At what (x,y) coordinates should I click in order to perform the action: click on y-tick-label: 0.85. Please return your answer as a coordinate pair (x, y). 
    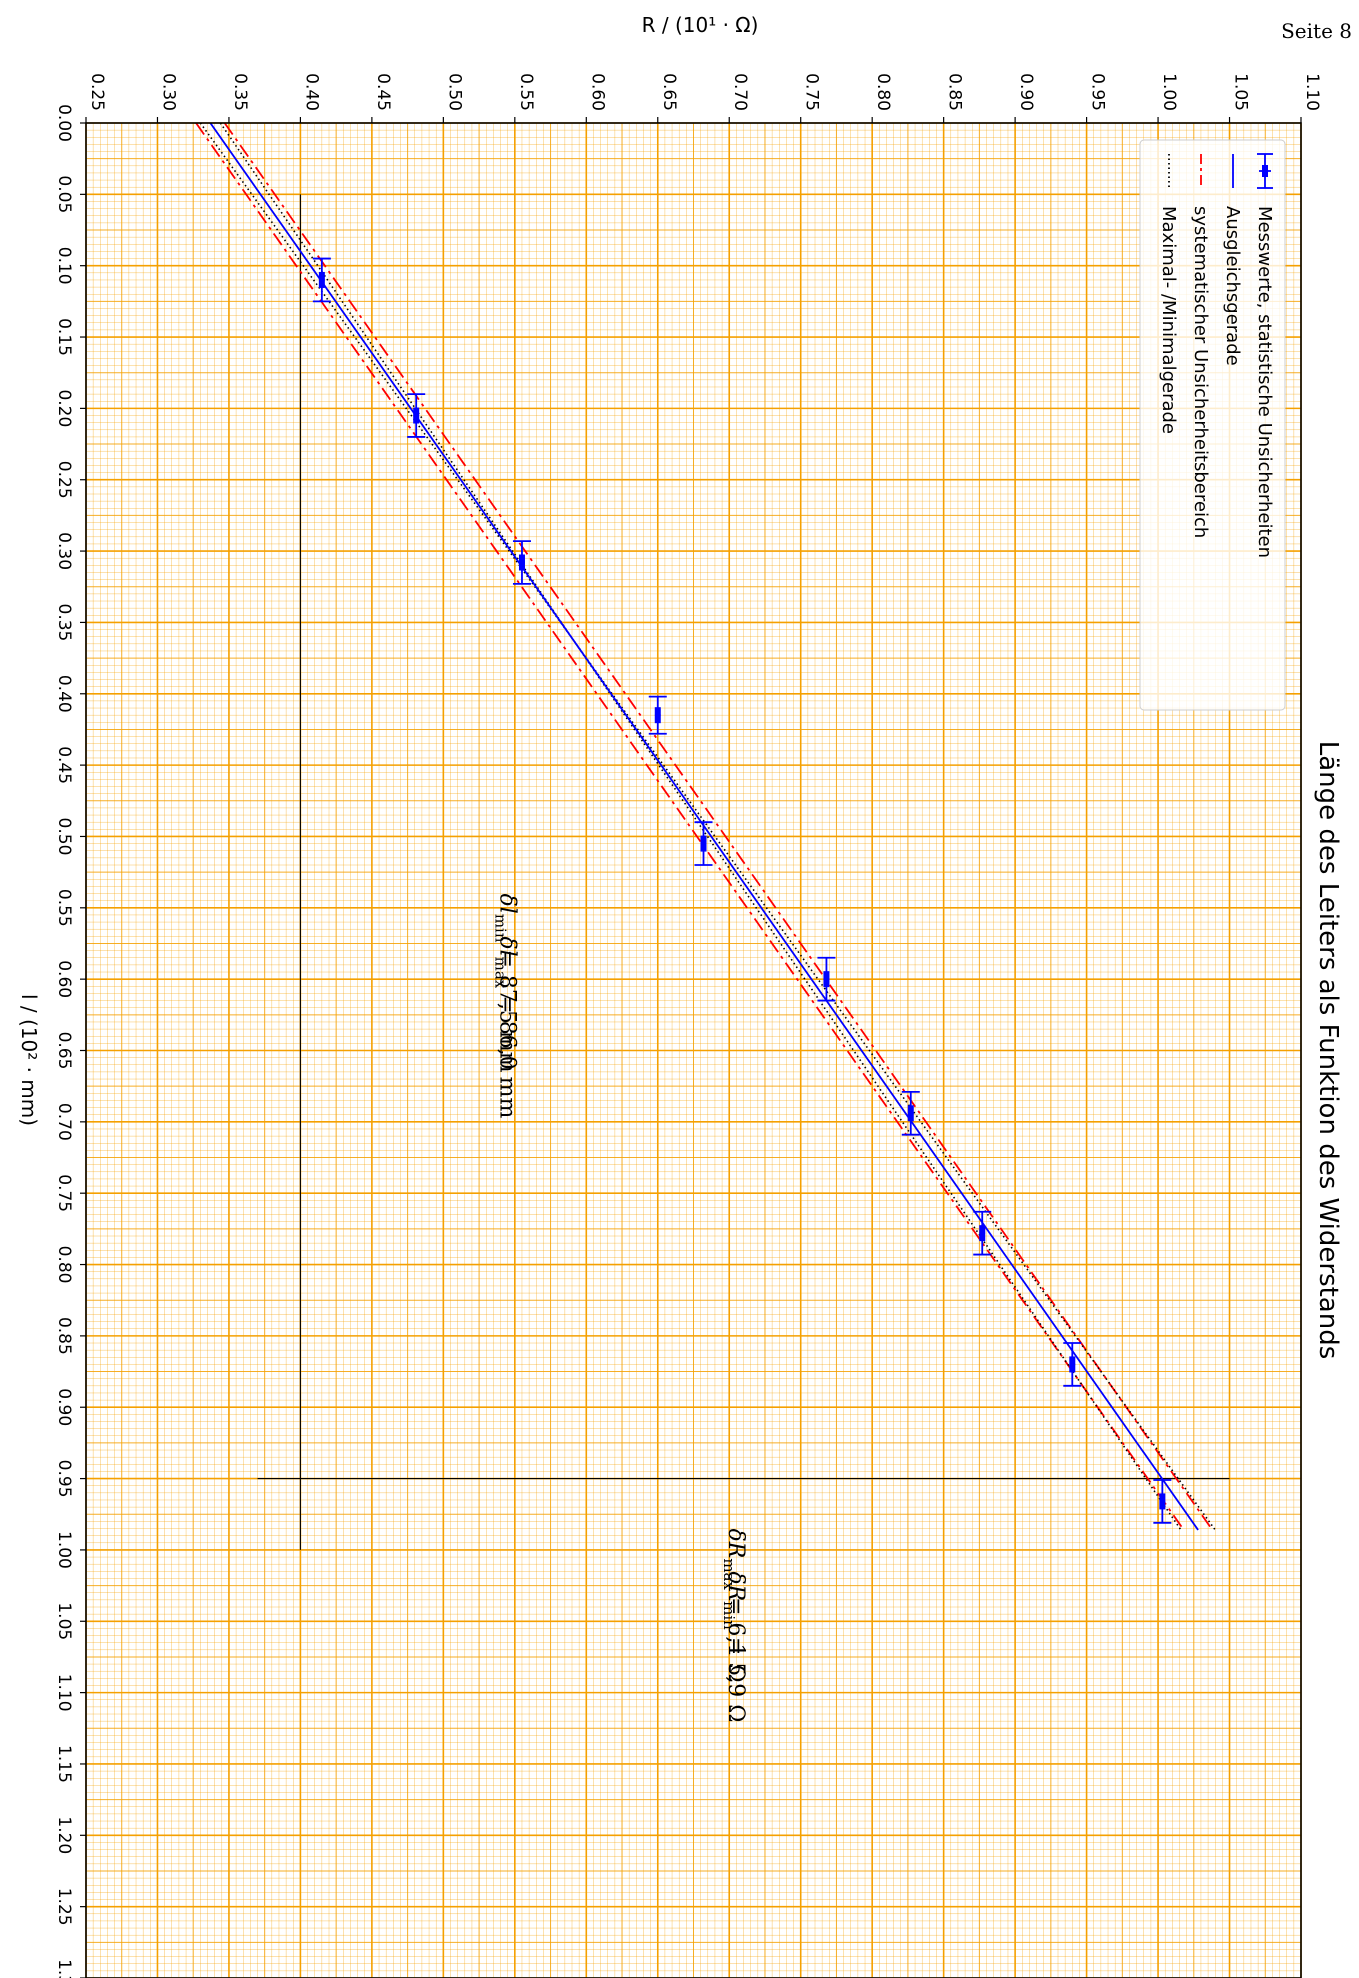
    Looking at the image, I should click on (955, 92).